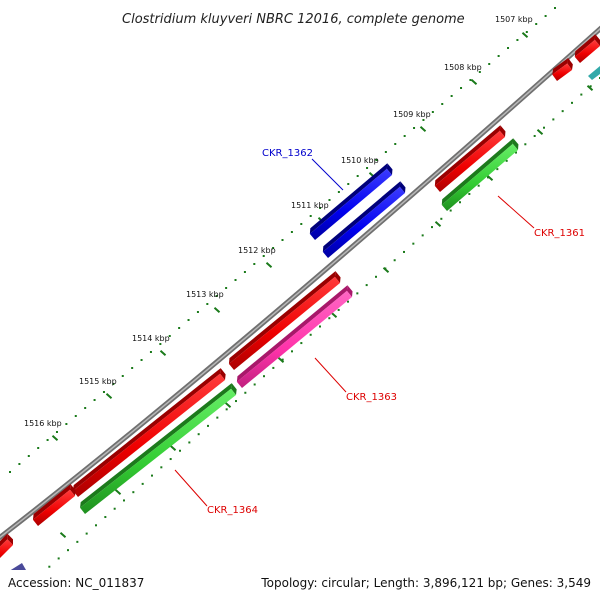 The width and height of the screenshot is (600, 600). Describe the element at coordinates (371, 397) in the screenshot. I see `gene-label-ckr-1363: CKR_1363` at that location.